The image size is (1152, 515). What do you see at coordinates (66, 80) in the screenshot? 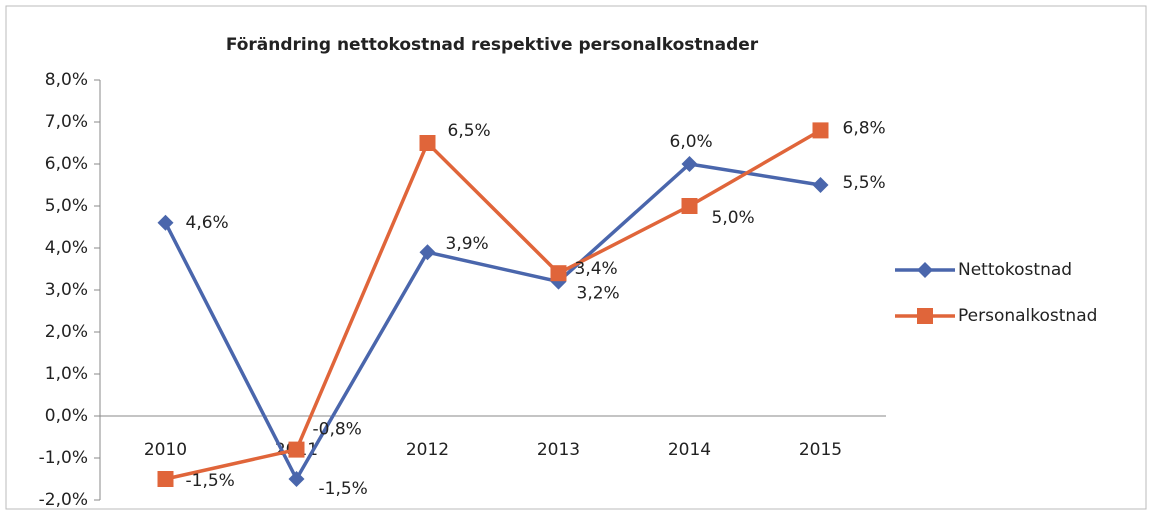
I see `y-tick-label: 8,0%` at bounding box center [66, 80].